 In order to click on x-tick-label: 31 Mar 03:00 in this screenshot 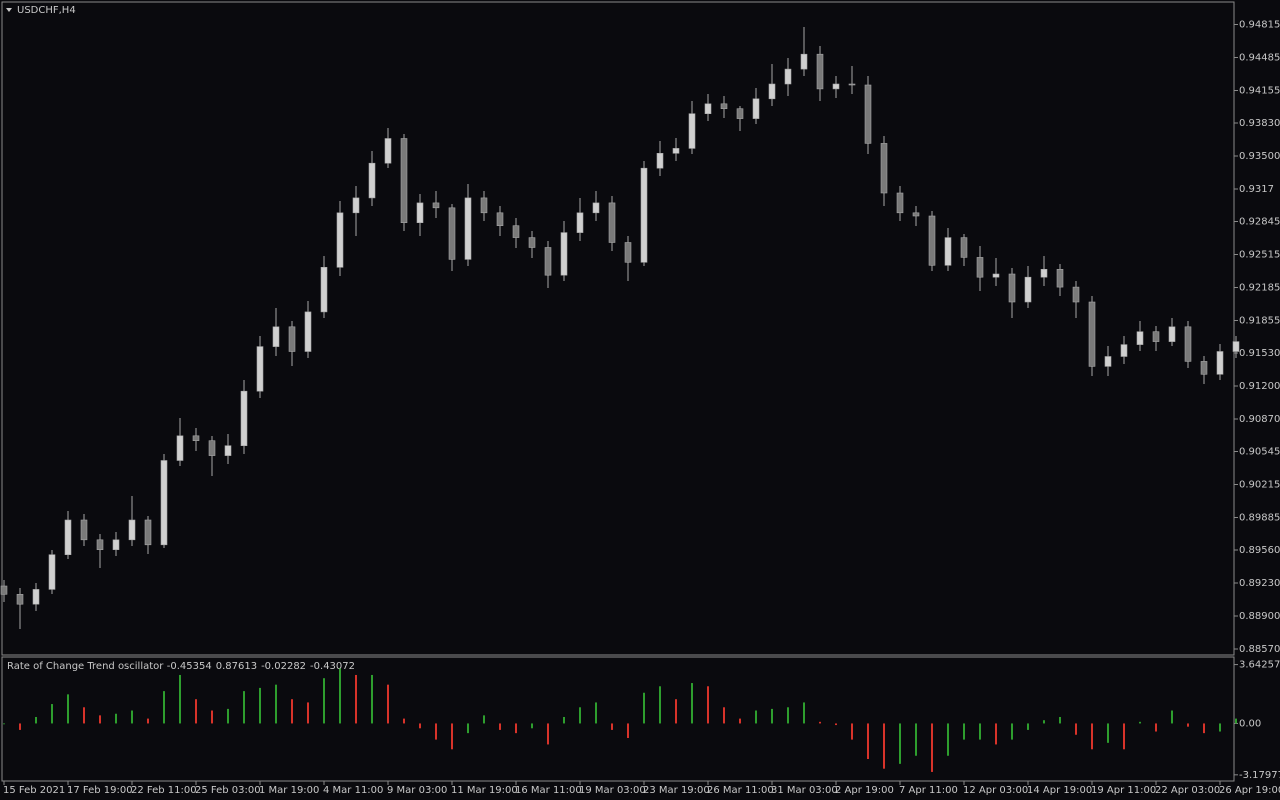, I will do `click(804, 790)`.